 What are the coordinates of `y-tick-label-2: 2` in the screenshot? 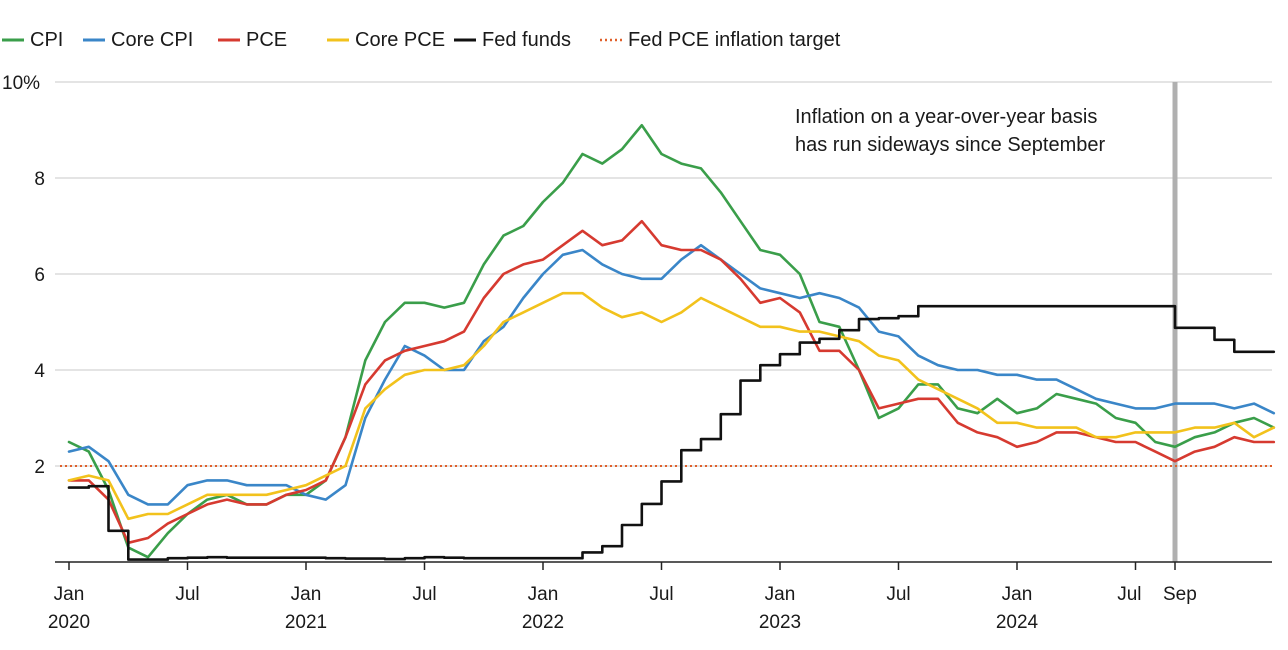 It's located at (39, 467).